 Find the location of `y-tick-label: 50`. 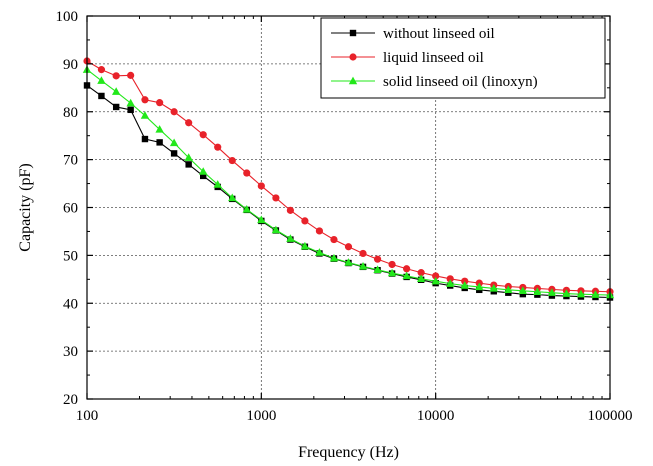

y-tick-label: 50 is located at coordinates (70, 256).